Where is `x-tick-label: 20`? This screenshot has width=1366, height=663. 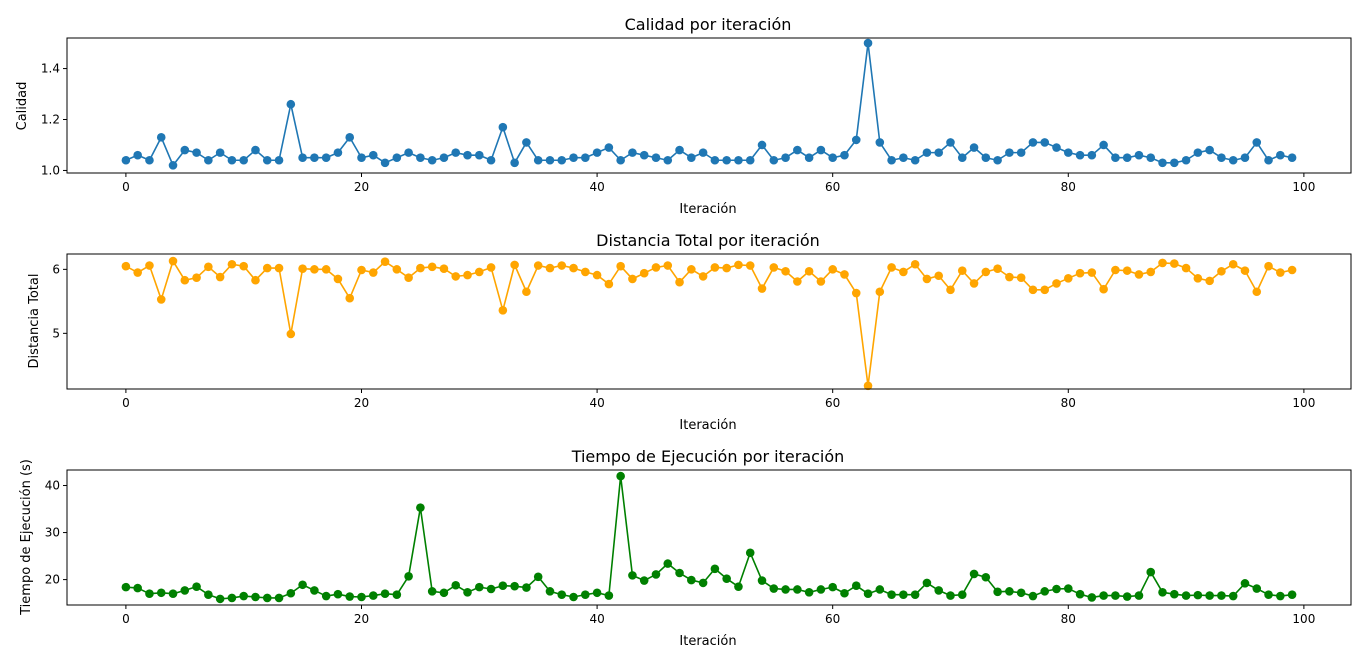
x-tick-label: 20 is located at coordinates (361, 619).